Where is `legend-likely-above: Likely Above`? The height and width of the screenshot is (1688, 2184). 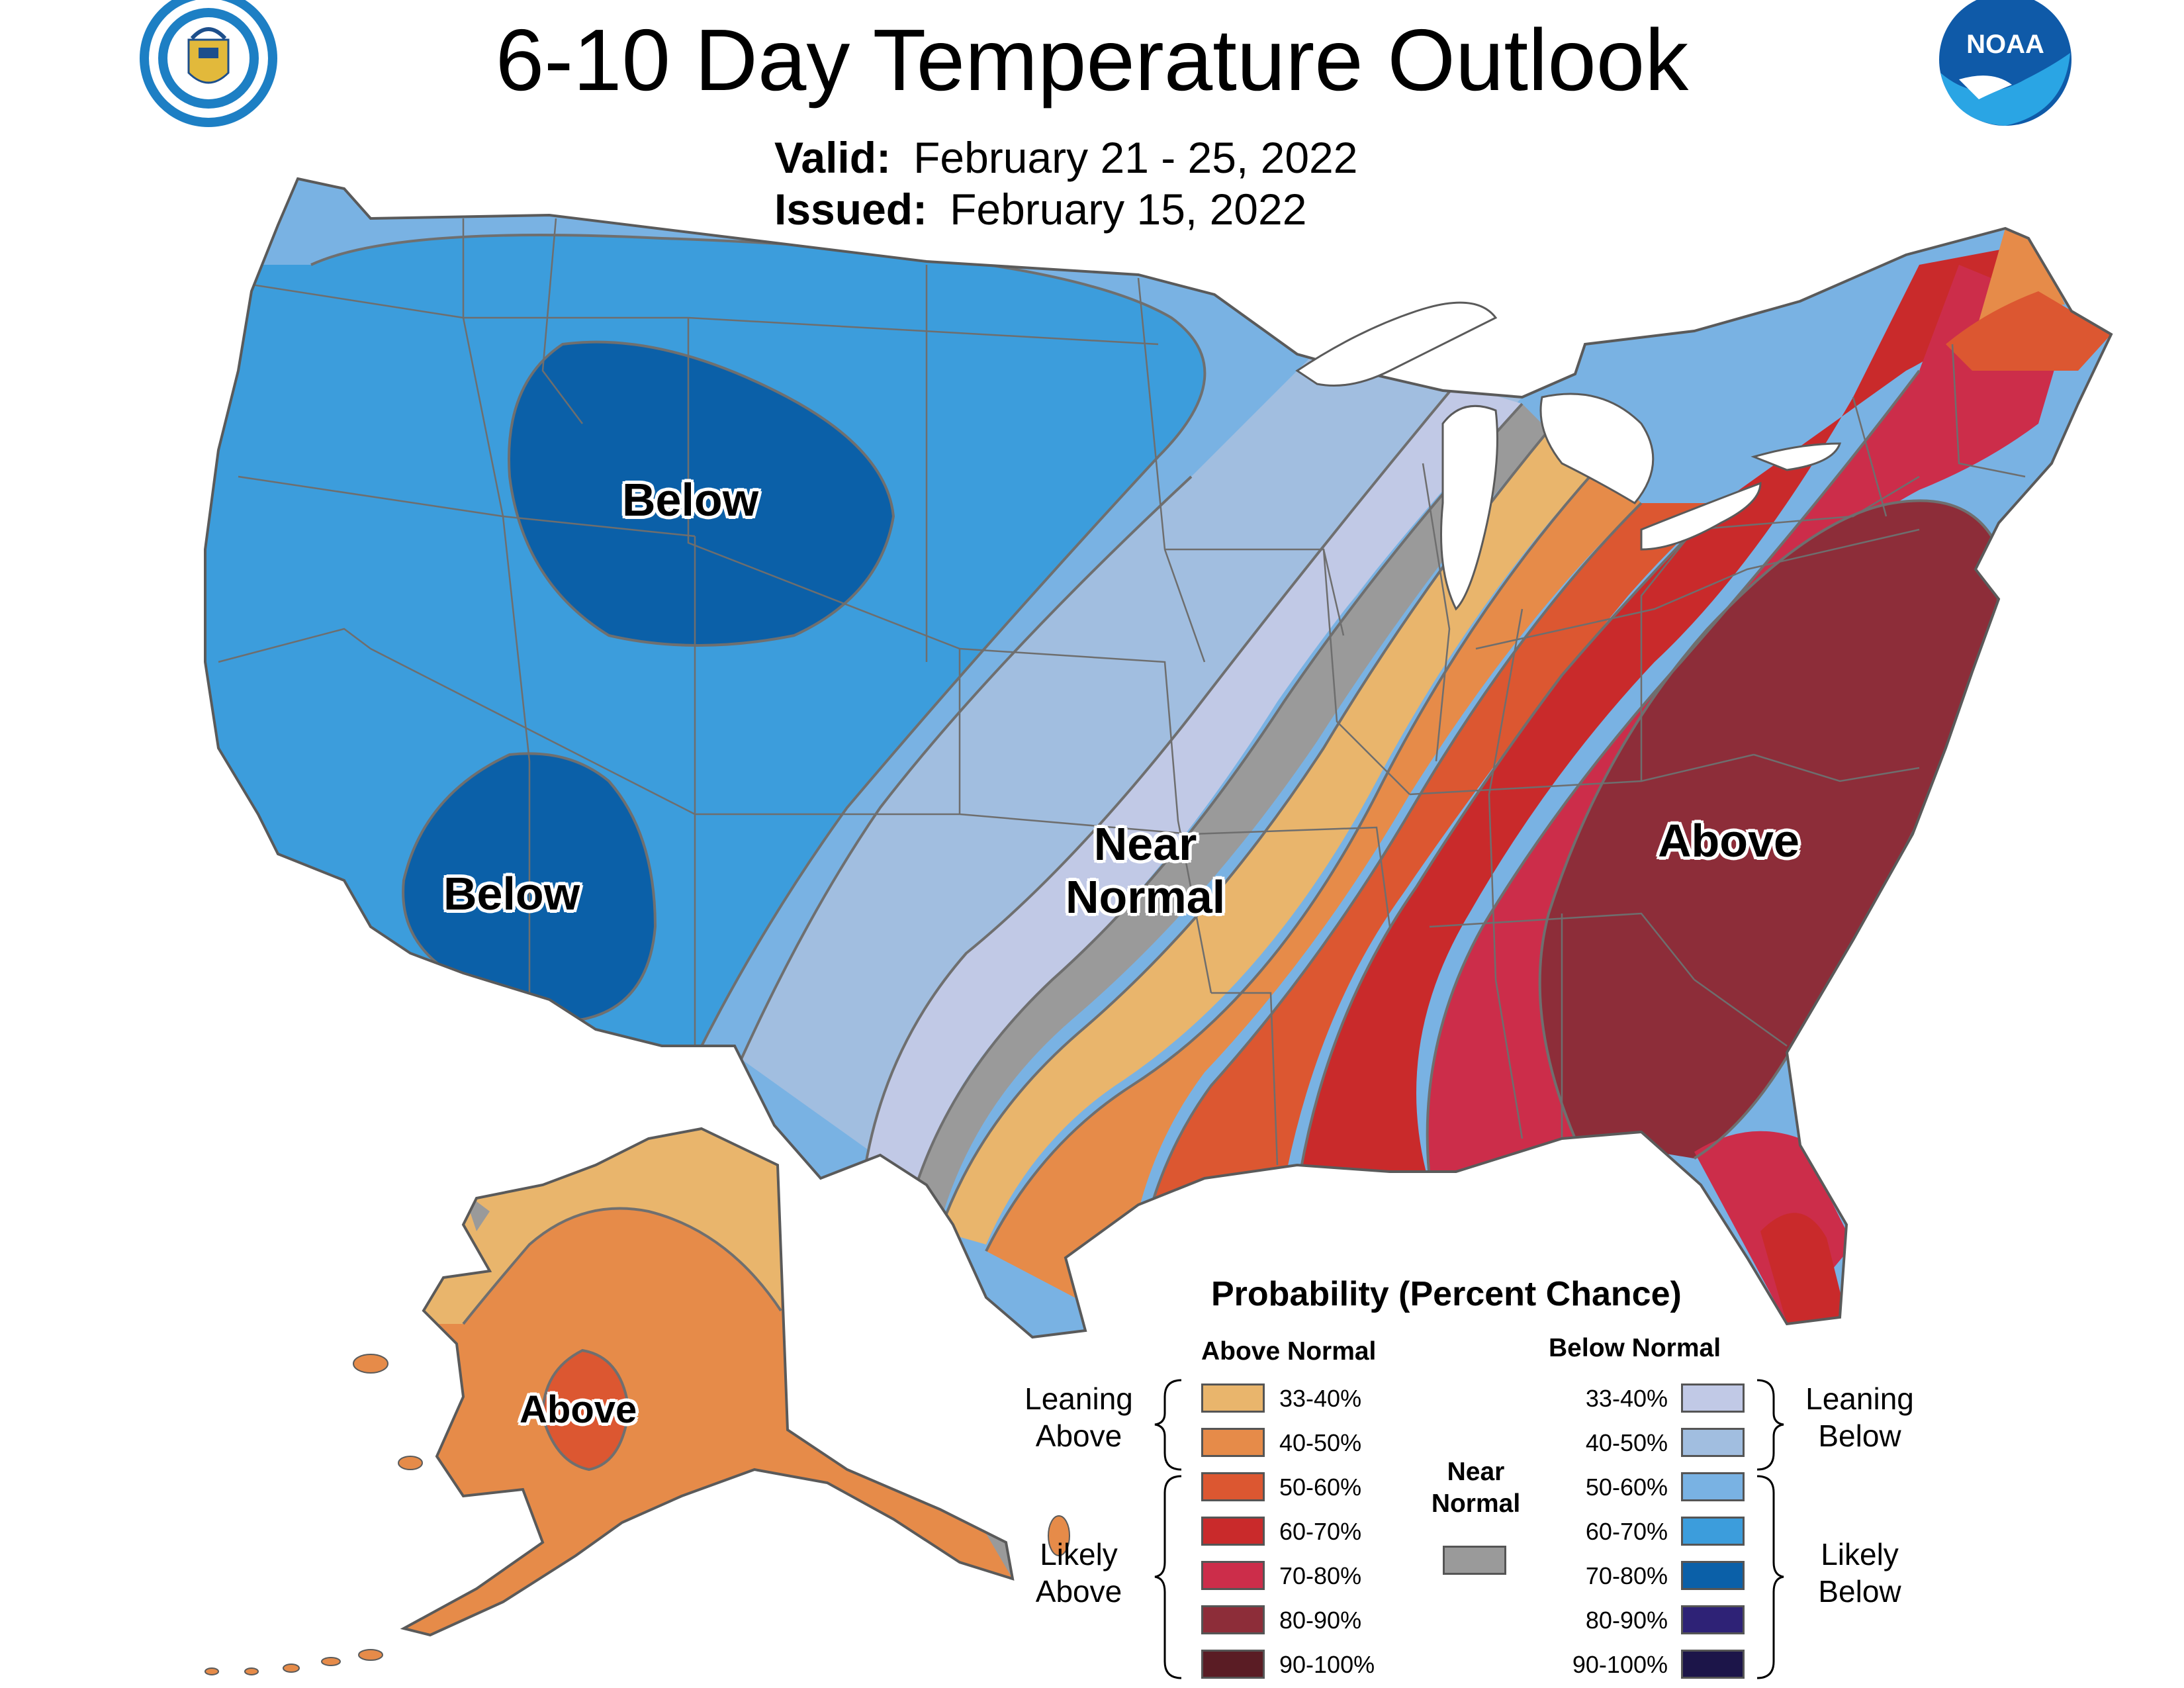 legend-likely-above: Likely Above is located at coordinates (1078, 1573).